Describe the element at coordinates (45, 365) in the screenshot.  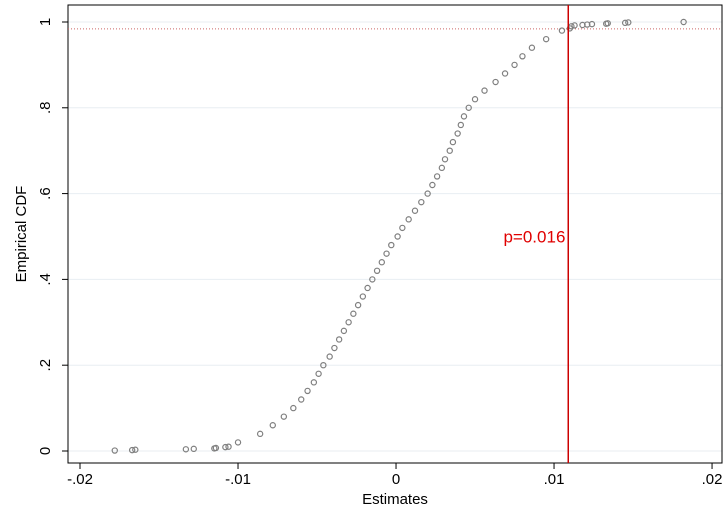
I see `y-tick-label: .2` at that location.